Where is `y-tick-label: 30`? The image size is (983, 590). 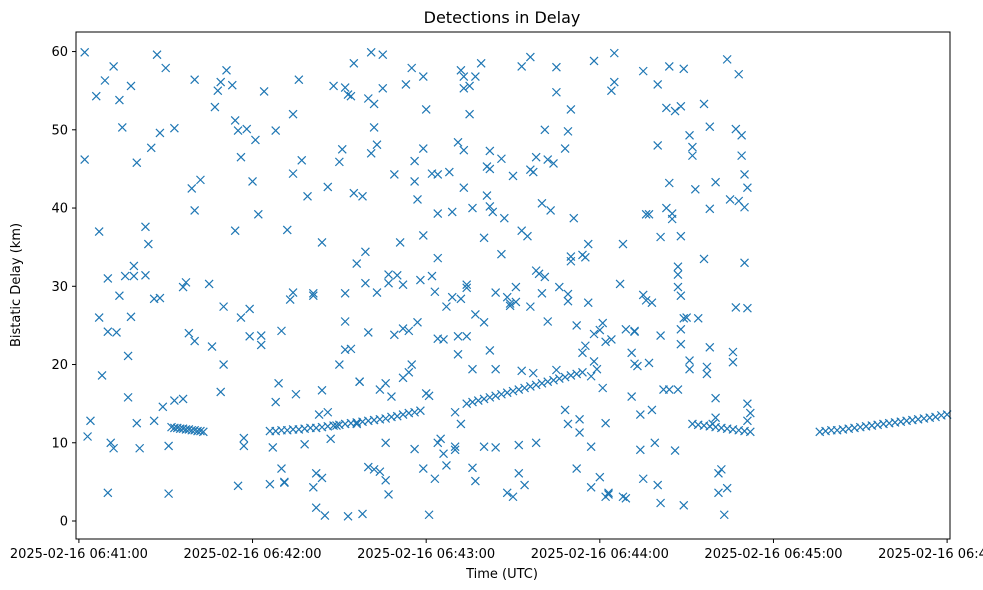
y-tick-label: 30 is located at coordinates (59, 287).